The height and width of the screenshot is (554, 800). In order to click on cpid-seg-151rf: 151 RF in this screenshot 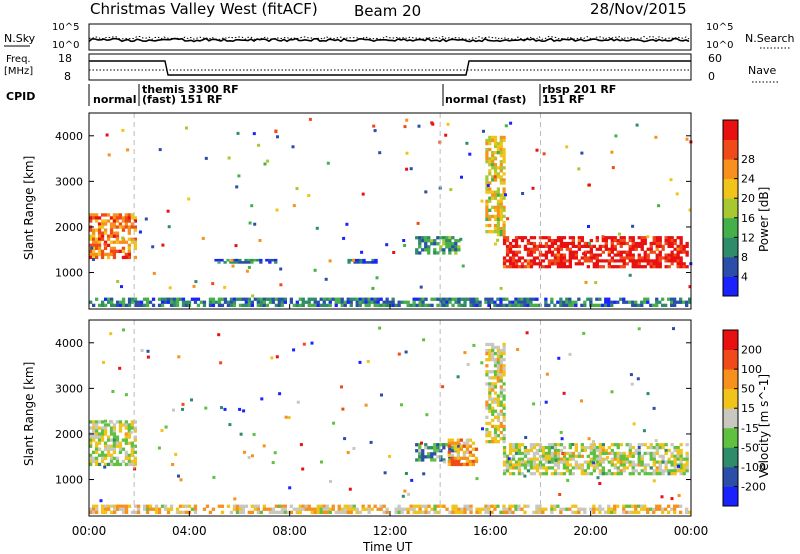, I will do `click(563, 99)`.